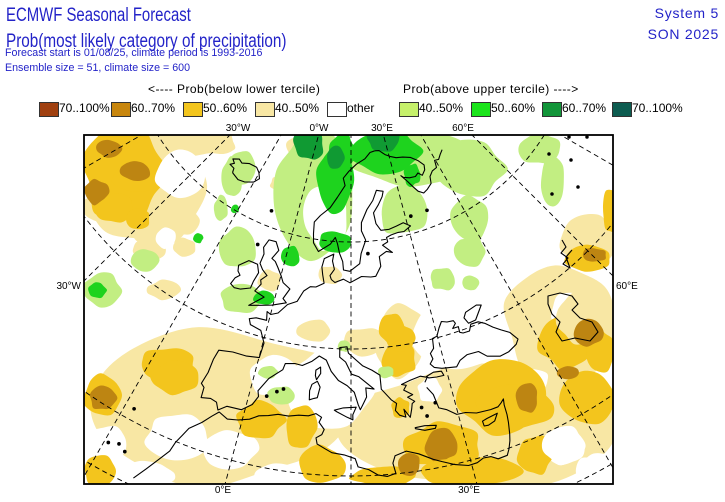 This screenshot has width=725, height=502. What do you see at coordinates (320, 128) in the screenshot?
I see `svg-text: 0°W` at bounding box center [320, 128].